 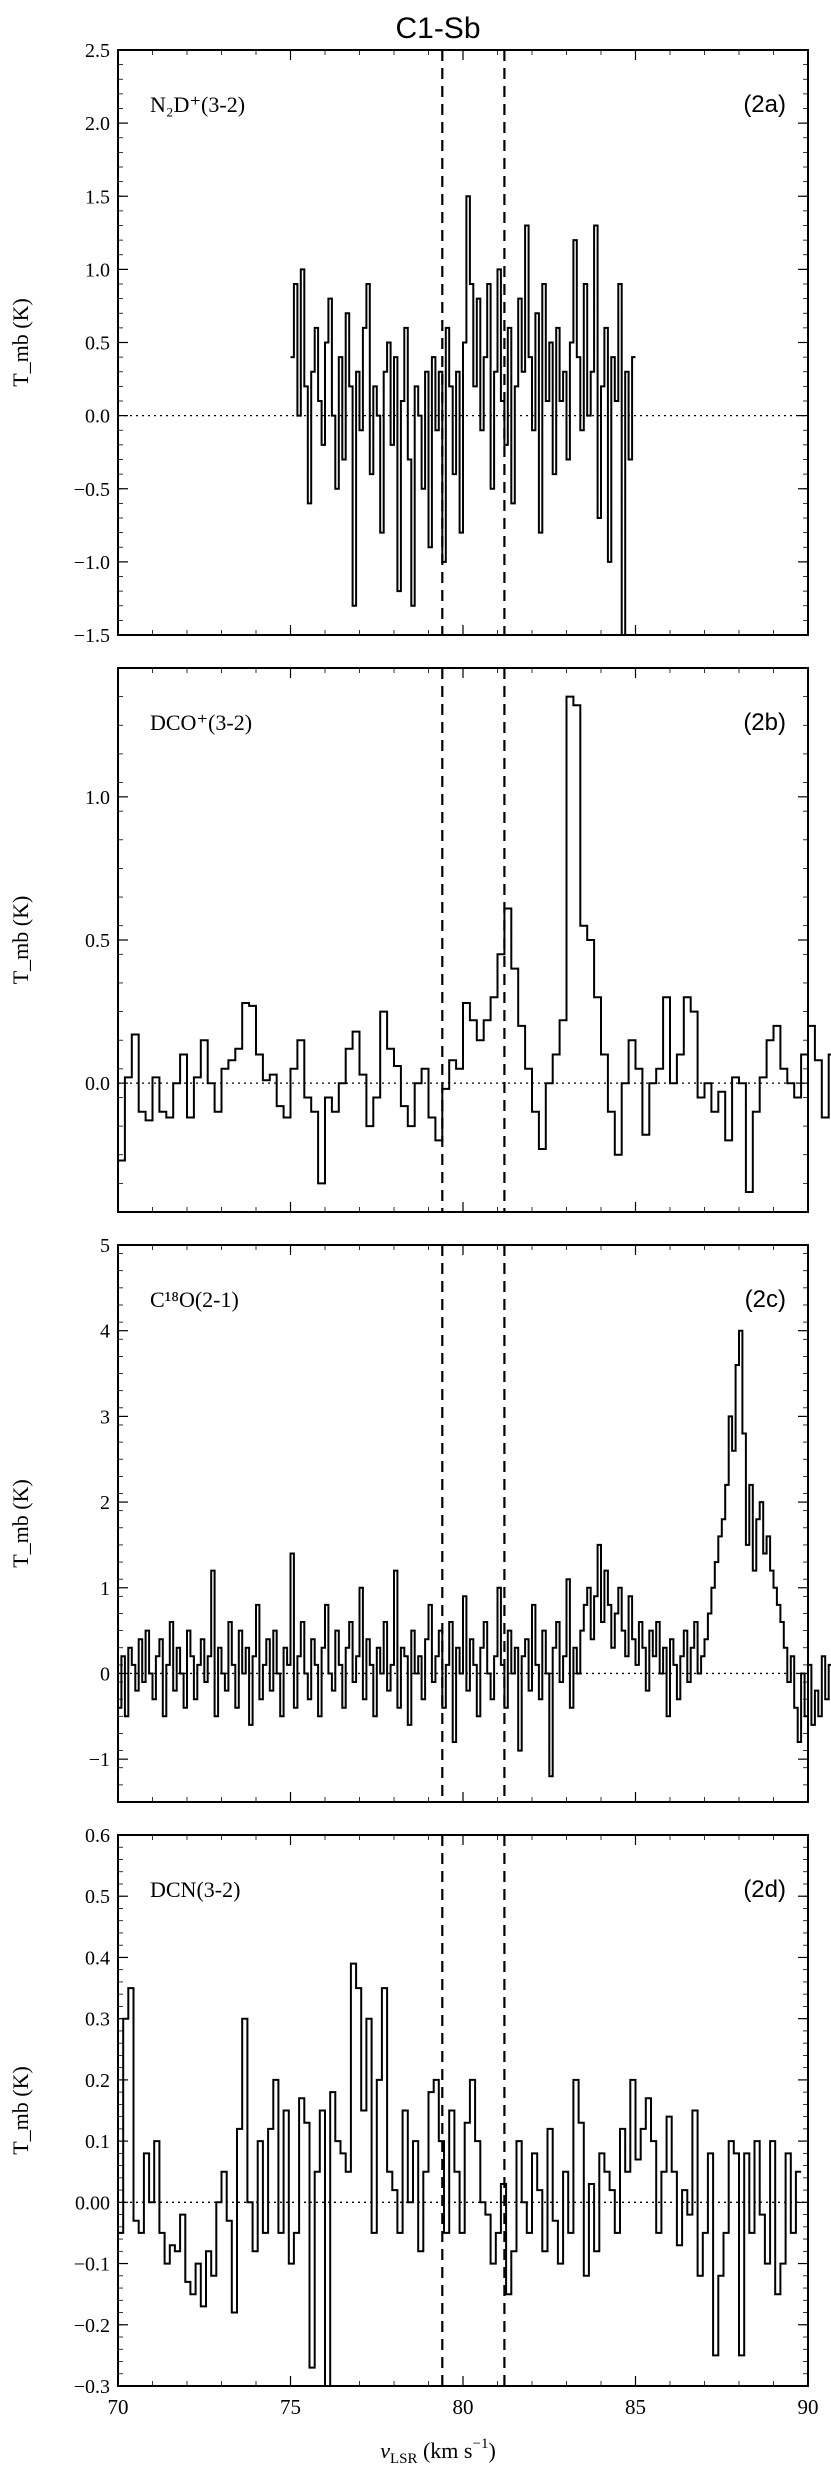 I want to click on panel-label: (2c), so click(x=765, y=1299).